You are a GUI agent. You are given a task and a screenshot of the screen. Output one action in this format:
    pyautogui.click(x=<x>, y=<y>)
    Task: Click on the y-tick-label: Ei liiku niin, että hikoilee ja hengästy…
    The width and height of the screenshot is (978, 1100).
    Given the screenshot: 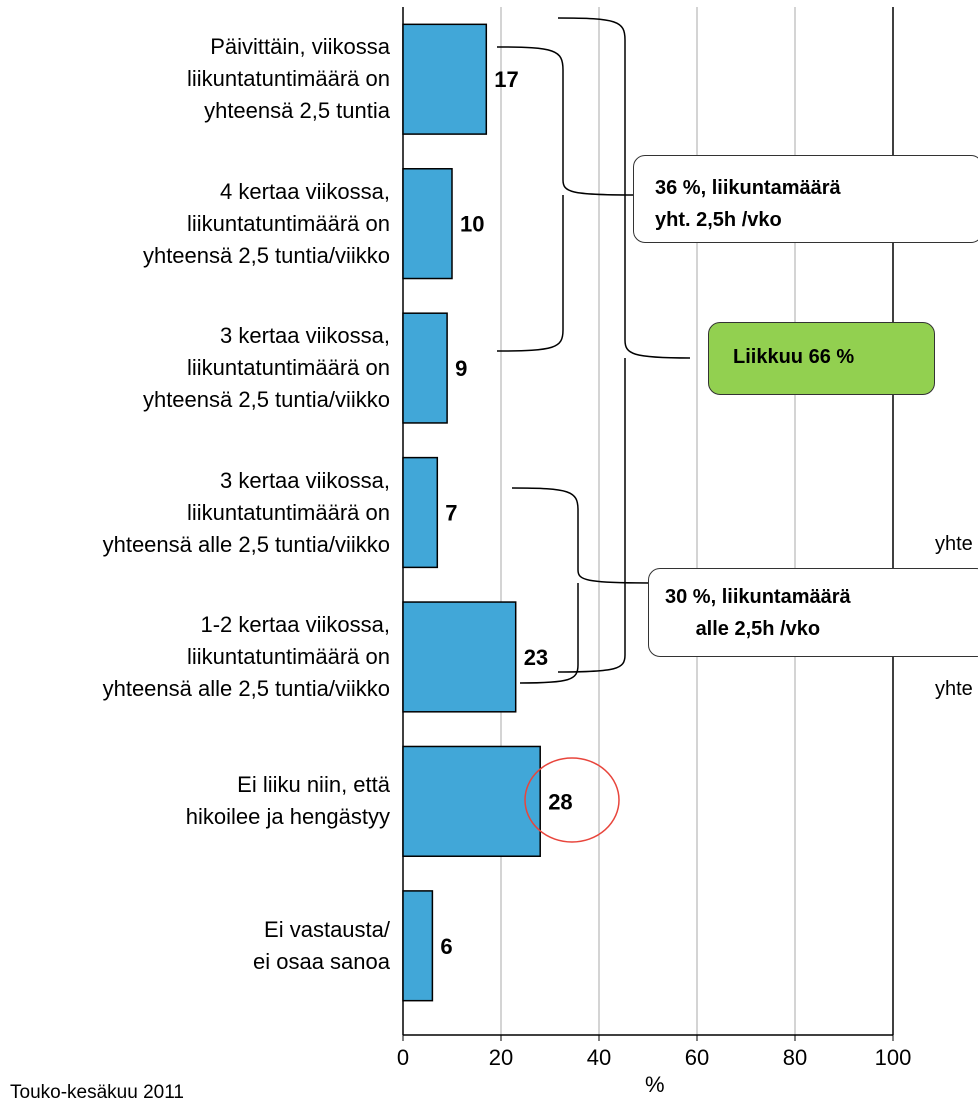 What is the action you would take?
    pyautogui.click(x=287, y=801)
    